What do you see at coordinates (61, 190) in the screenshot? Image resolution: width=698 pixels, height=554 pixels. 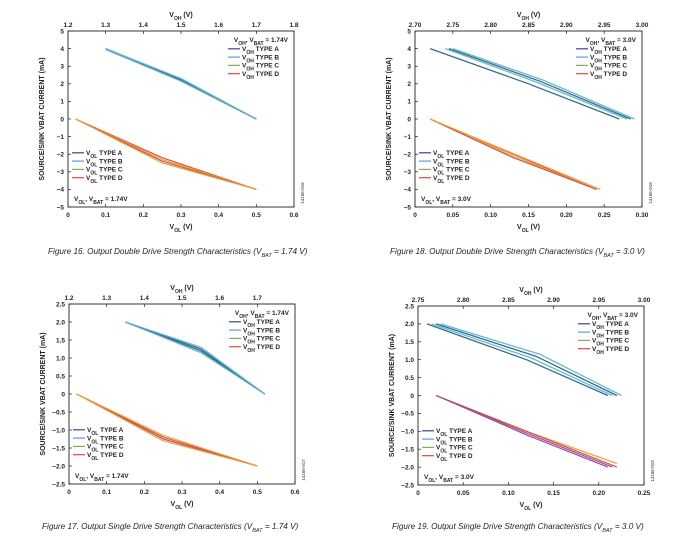 I see `y-tick-label: −4` at bounding box center [61, 190].